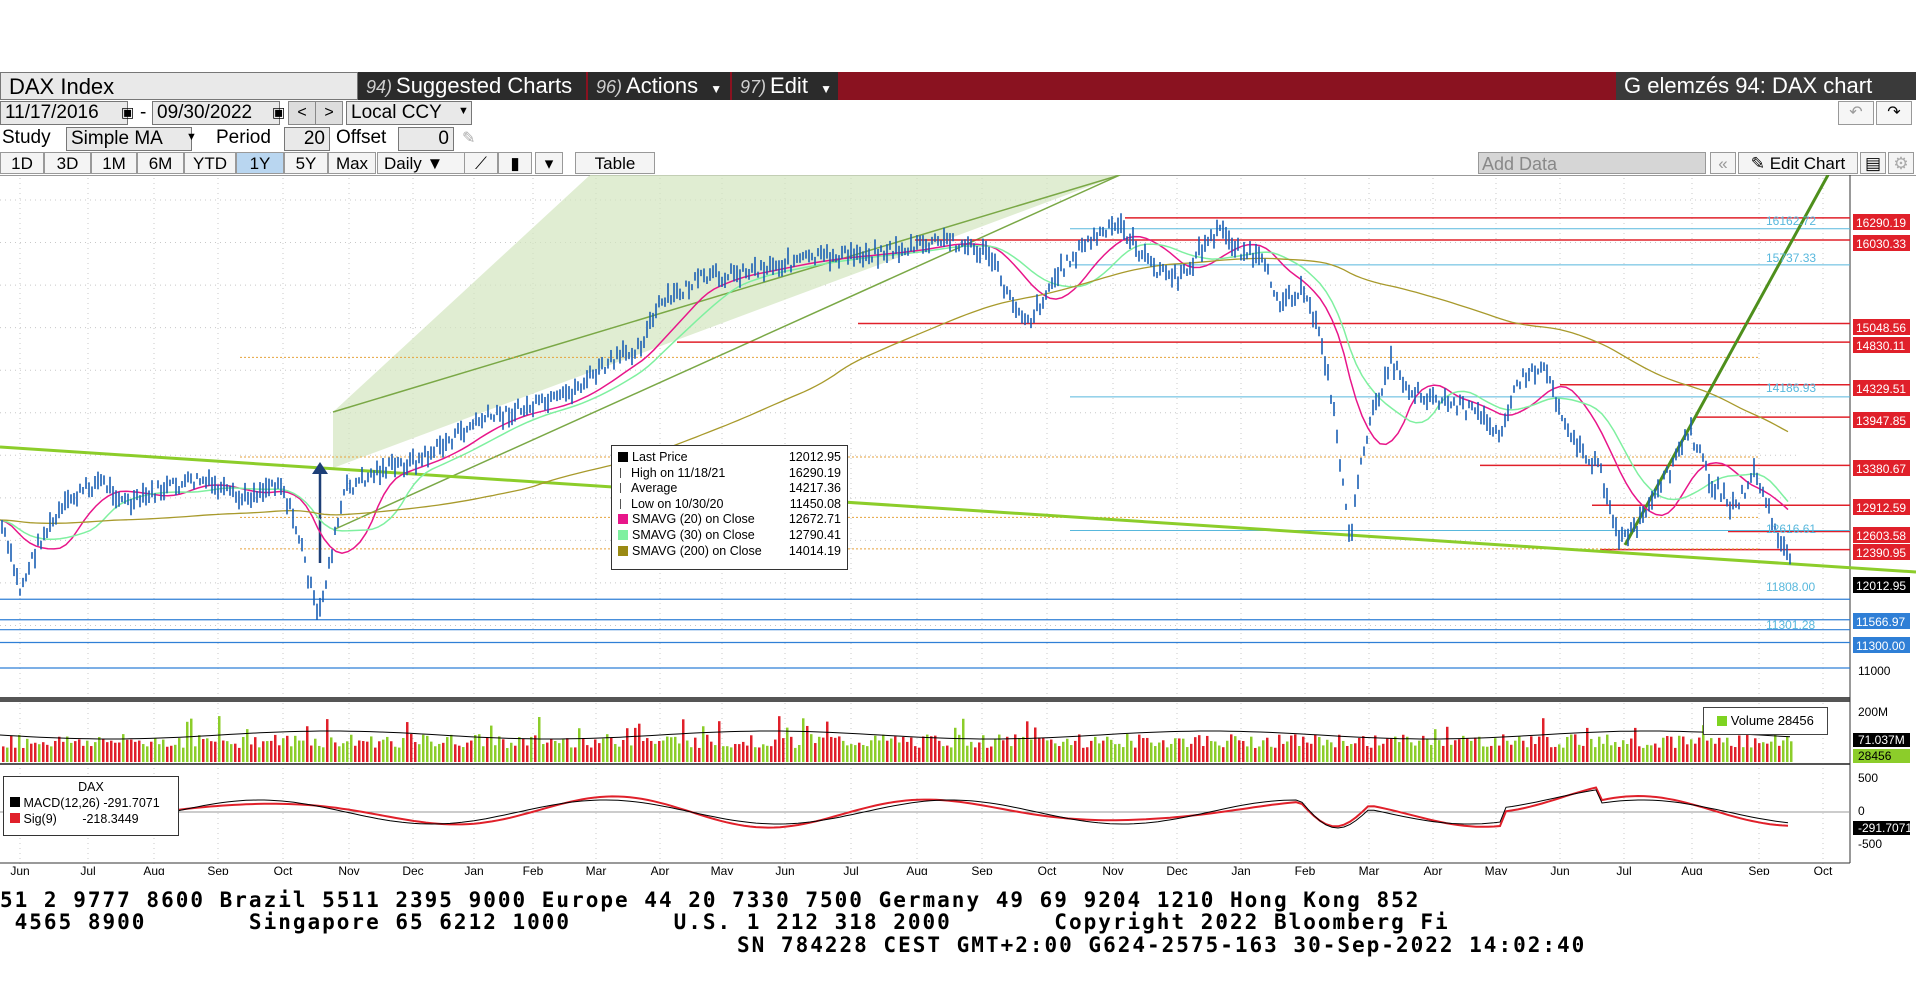  Describe the element at coordinates (1791, 258) in the screenshot. I see `fib-label: 15737.33` at that location.